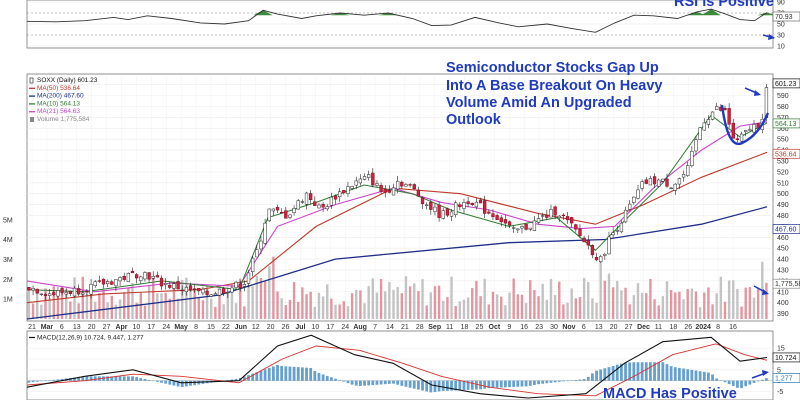 Image resolution: width=800 pixels, height=405 pixels. What do you see at coordinates (783, 216) in the screenshot?
I see `price-tick-label: 480` at bounding box center [783, 216].